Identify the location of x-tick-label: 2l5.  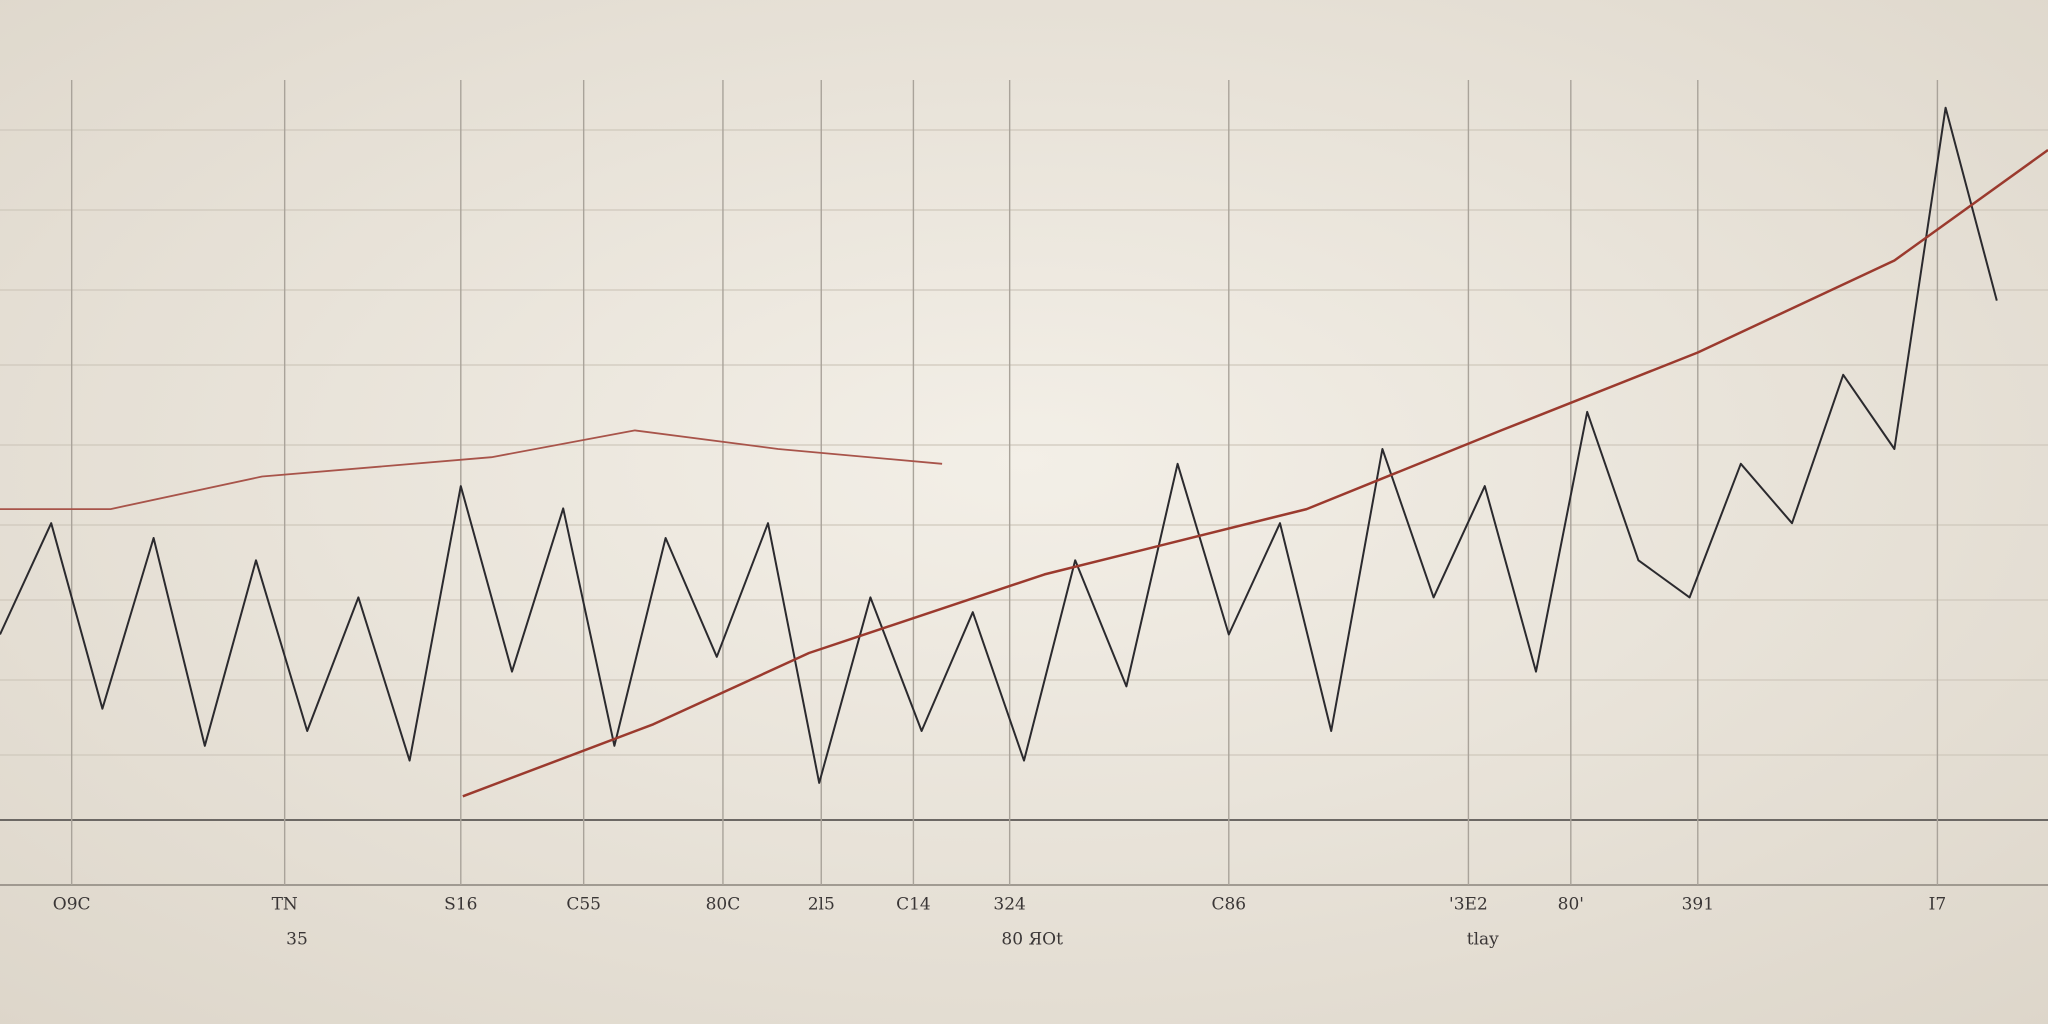
(821, 905).